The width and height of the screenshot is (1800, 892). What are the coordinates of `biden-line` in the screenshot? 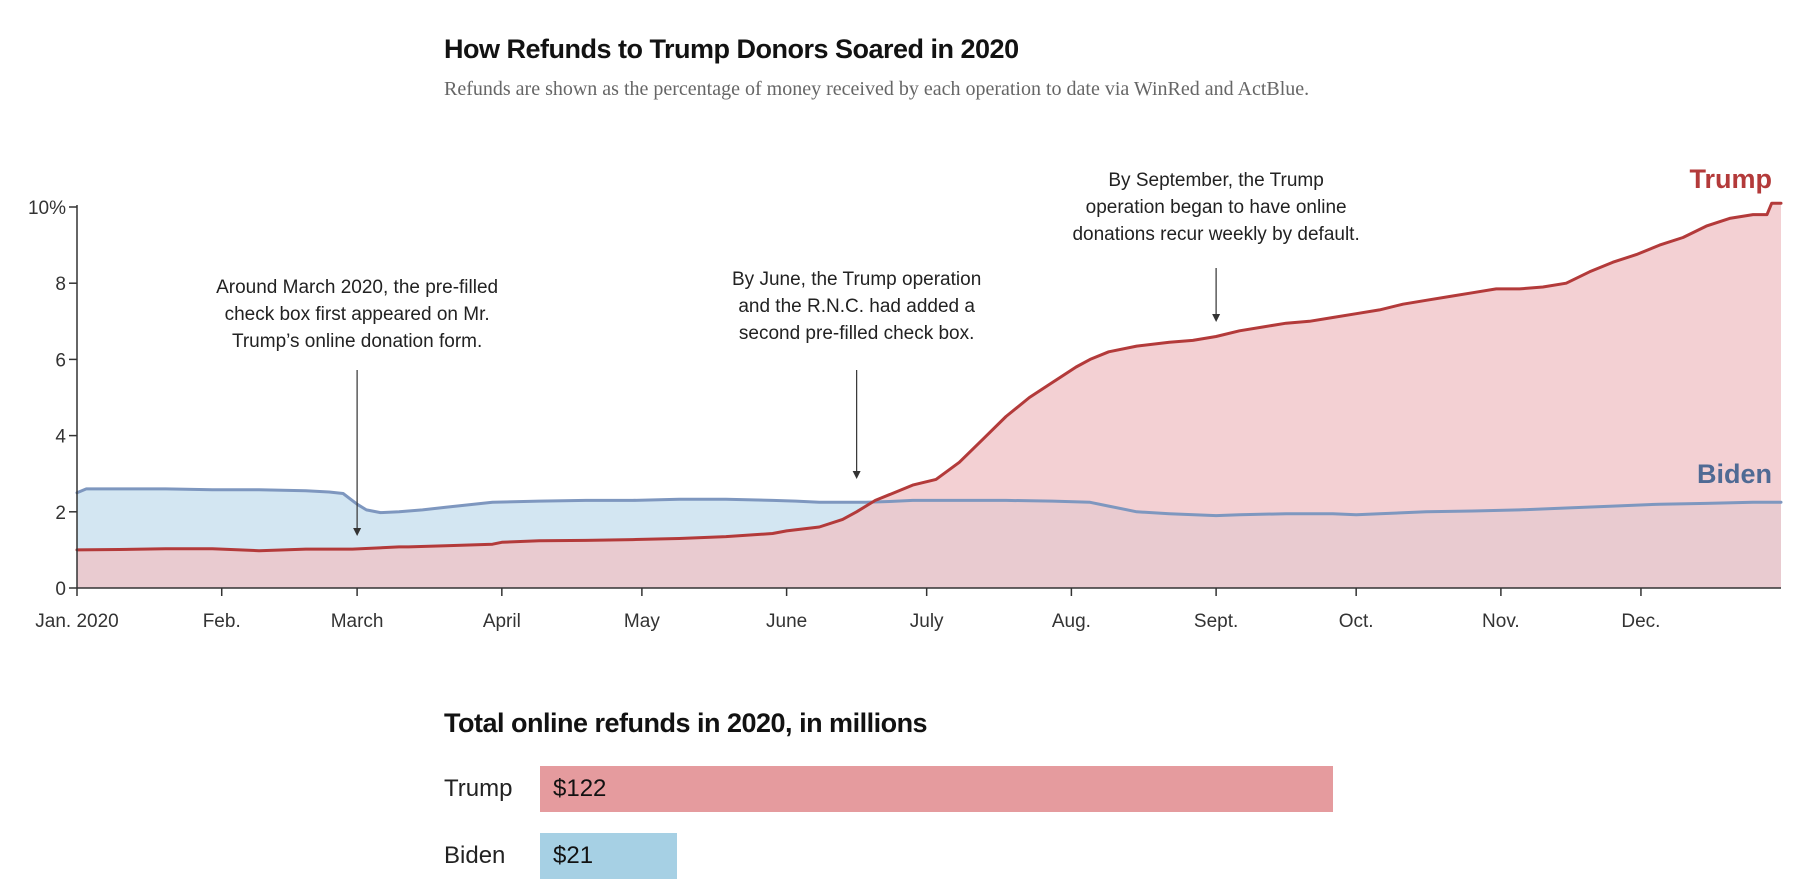 It's located at (929, 502).